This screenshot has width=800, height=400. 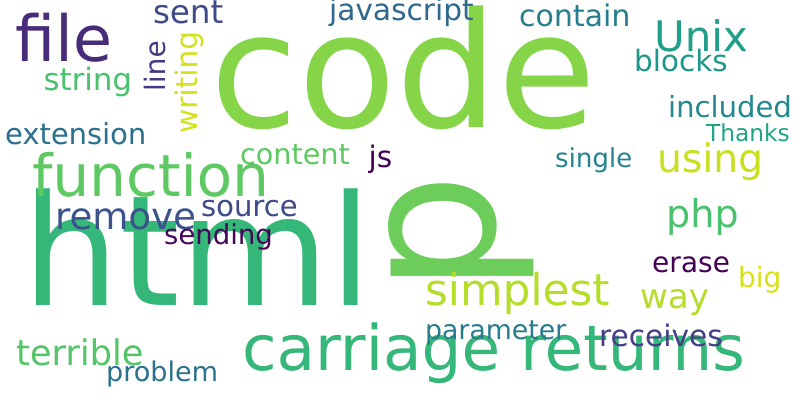 What do you see at coordinates (249, 205) in the screenshot?
I see `word-source: source` at bounding box center [249, 205].